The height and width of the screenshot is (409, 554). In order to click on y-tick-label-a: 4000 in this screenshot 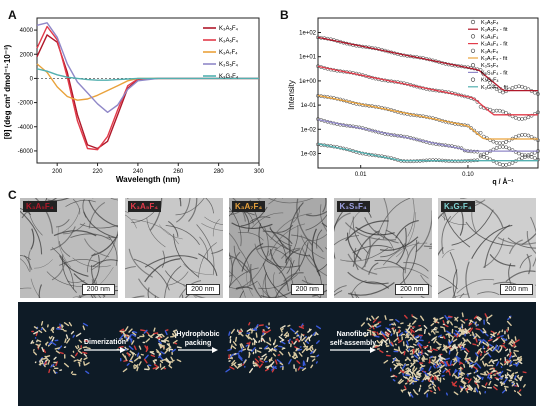, I will do `click(27, 31)`.